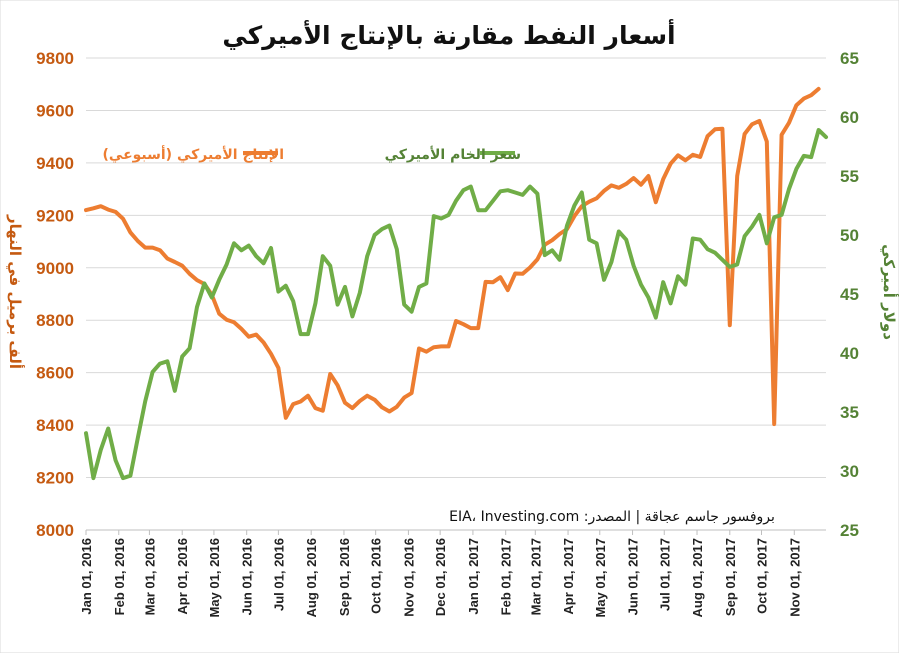 Image resolution: width=899 pixels, height=653 pixels. I want to click on x-tick-label: Sep 01, 2017, so click(730, 577).